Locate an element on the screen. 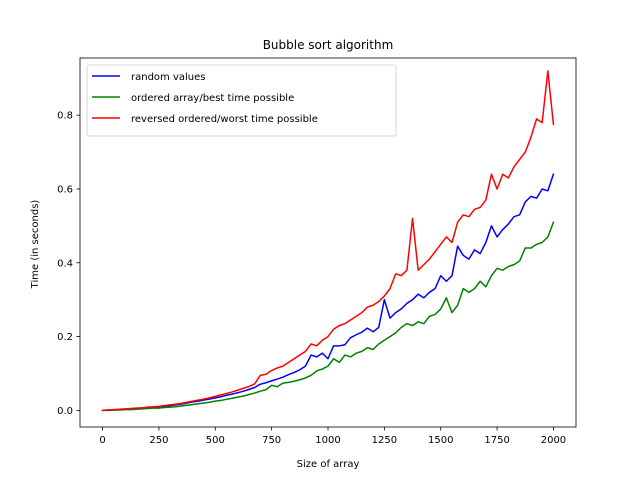  y-tick-label: 0.4 is located at coordinates (65, 263).